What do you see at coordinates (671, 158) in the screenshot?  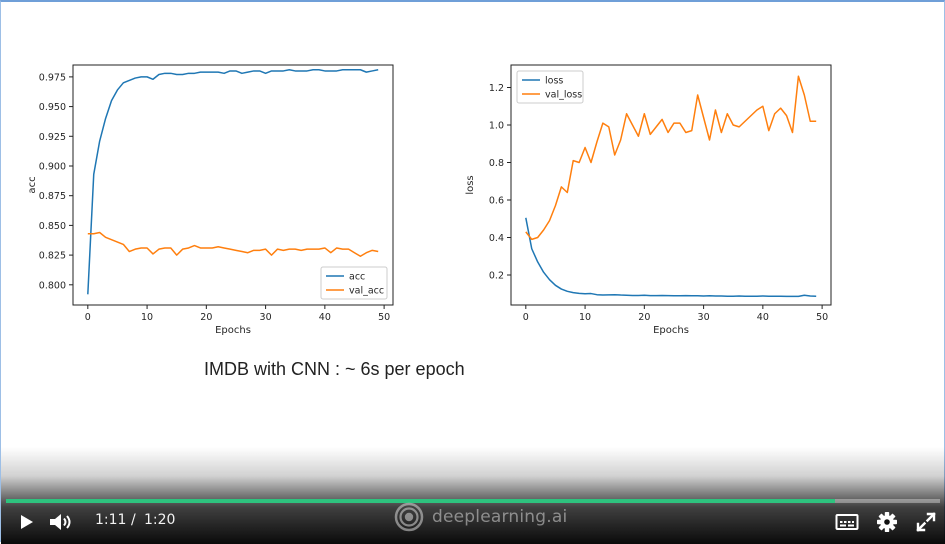 I see `series-line-val-loss` at bounding box center [671, 158].